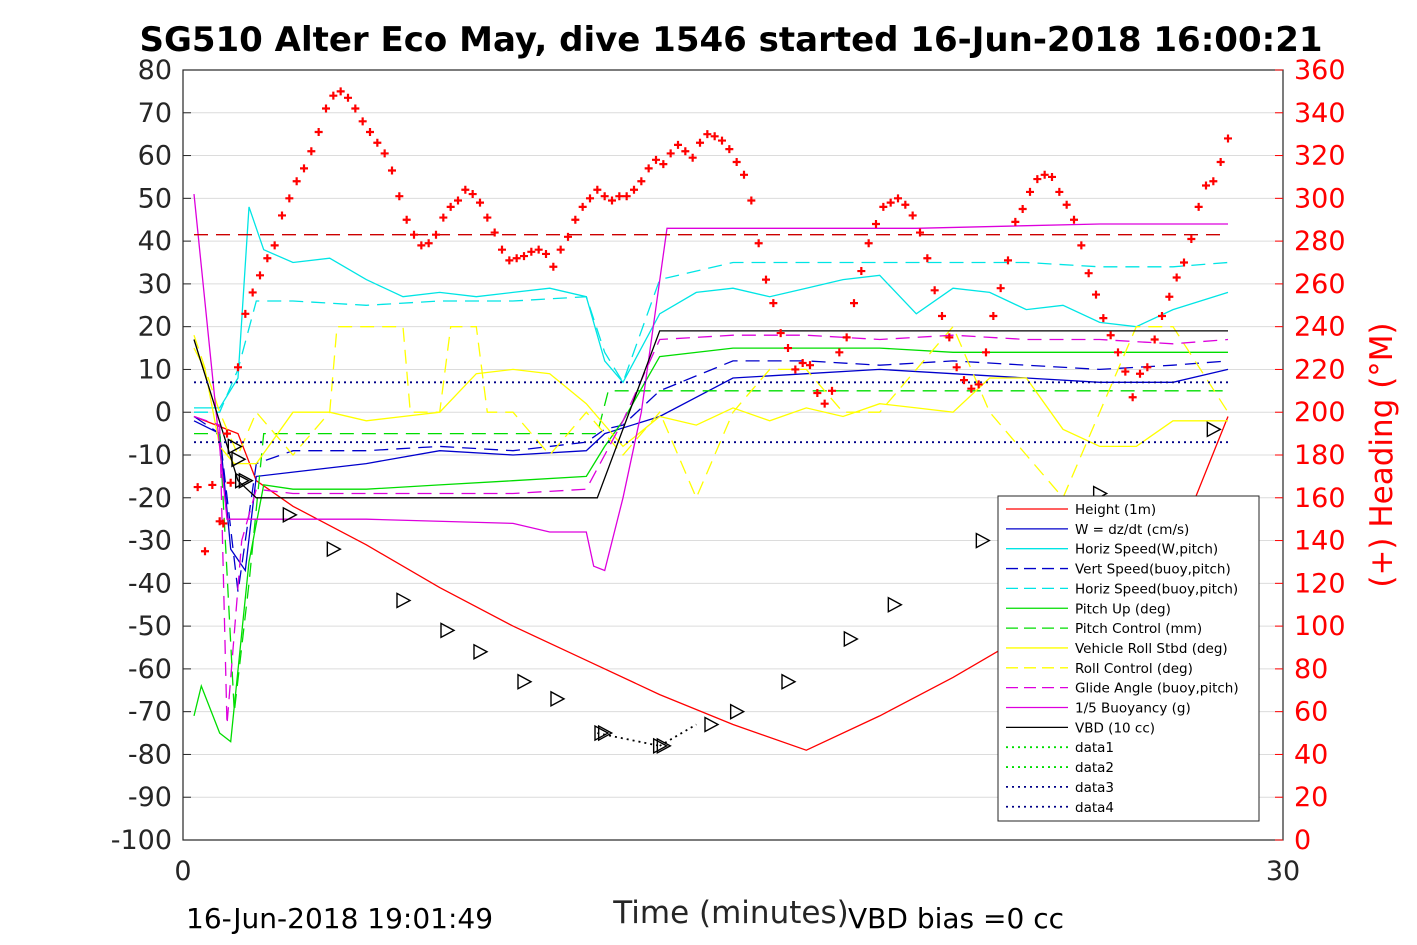 This screenshot has width=1417, height=945. What do you see at coordinates (150, 626) in the screenshot?
I see `y-tick-label-left: -50` at bounding box center [150, 626].